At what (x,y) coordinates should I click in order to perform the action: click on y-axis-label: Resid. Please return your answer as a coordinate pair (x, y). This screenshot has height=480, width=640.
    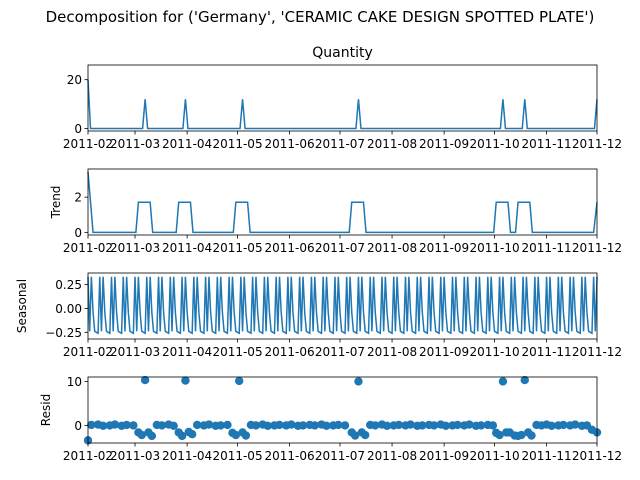
    Looking at the image, I should click on (46, 410).